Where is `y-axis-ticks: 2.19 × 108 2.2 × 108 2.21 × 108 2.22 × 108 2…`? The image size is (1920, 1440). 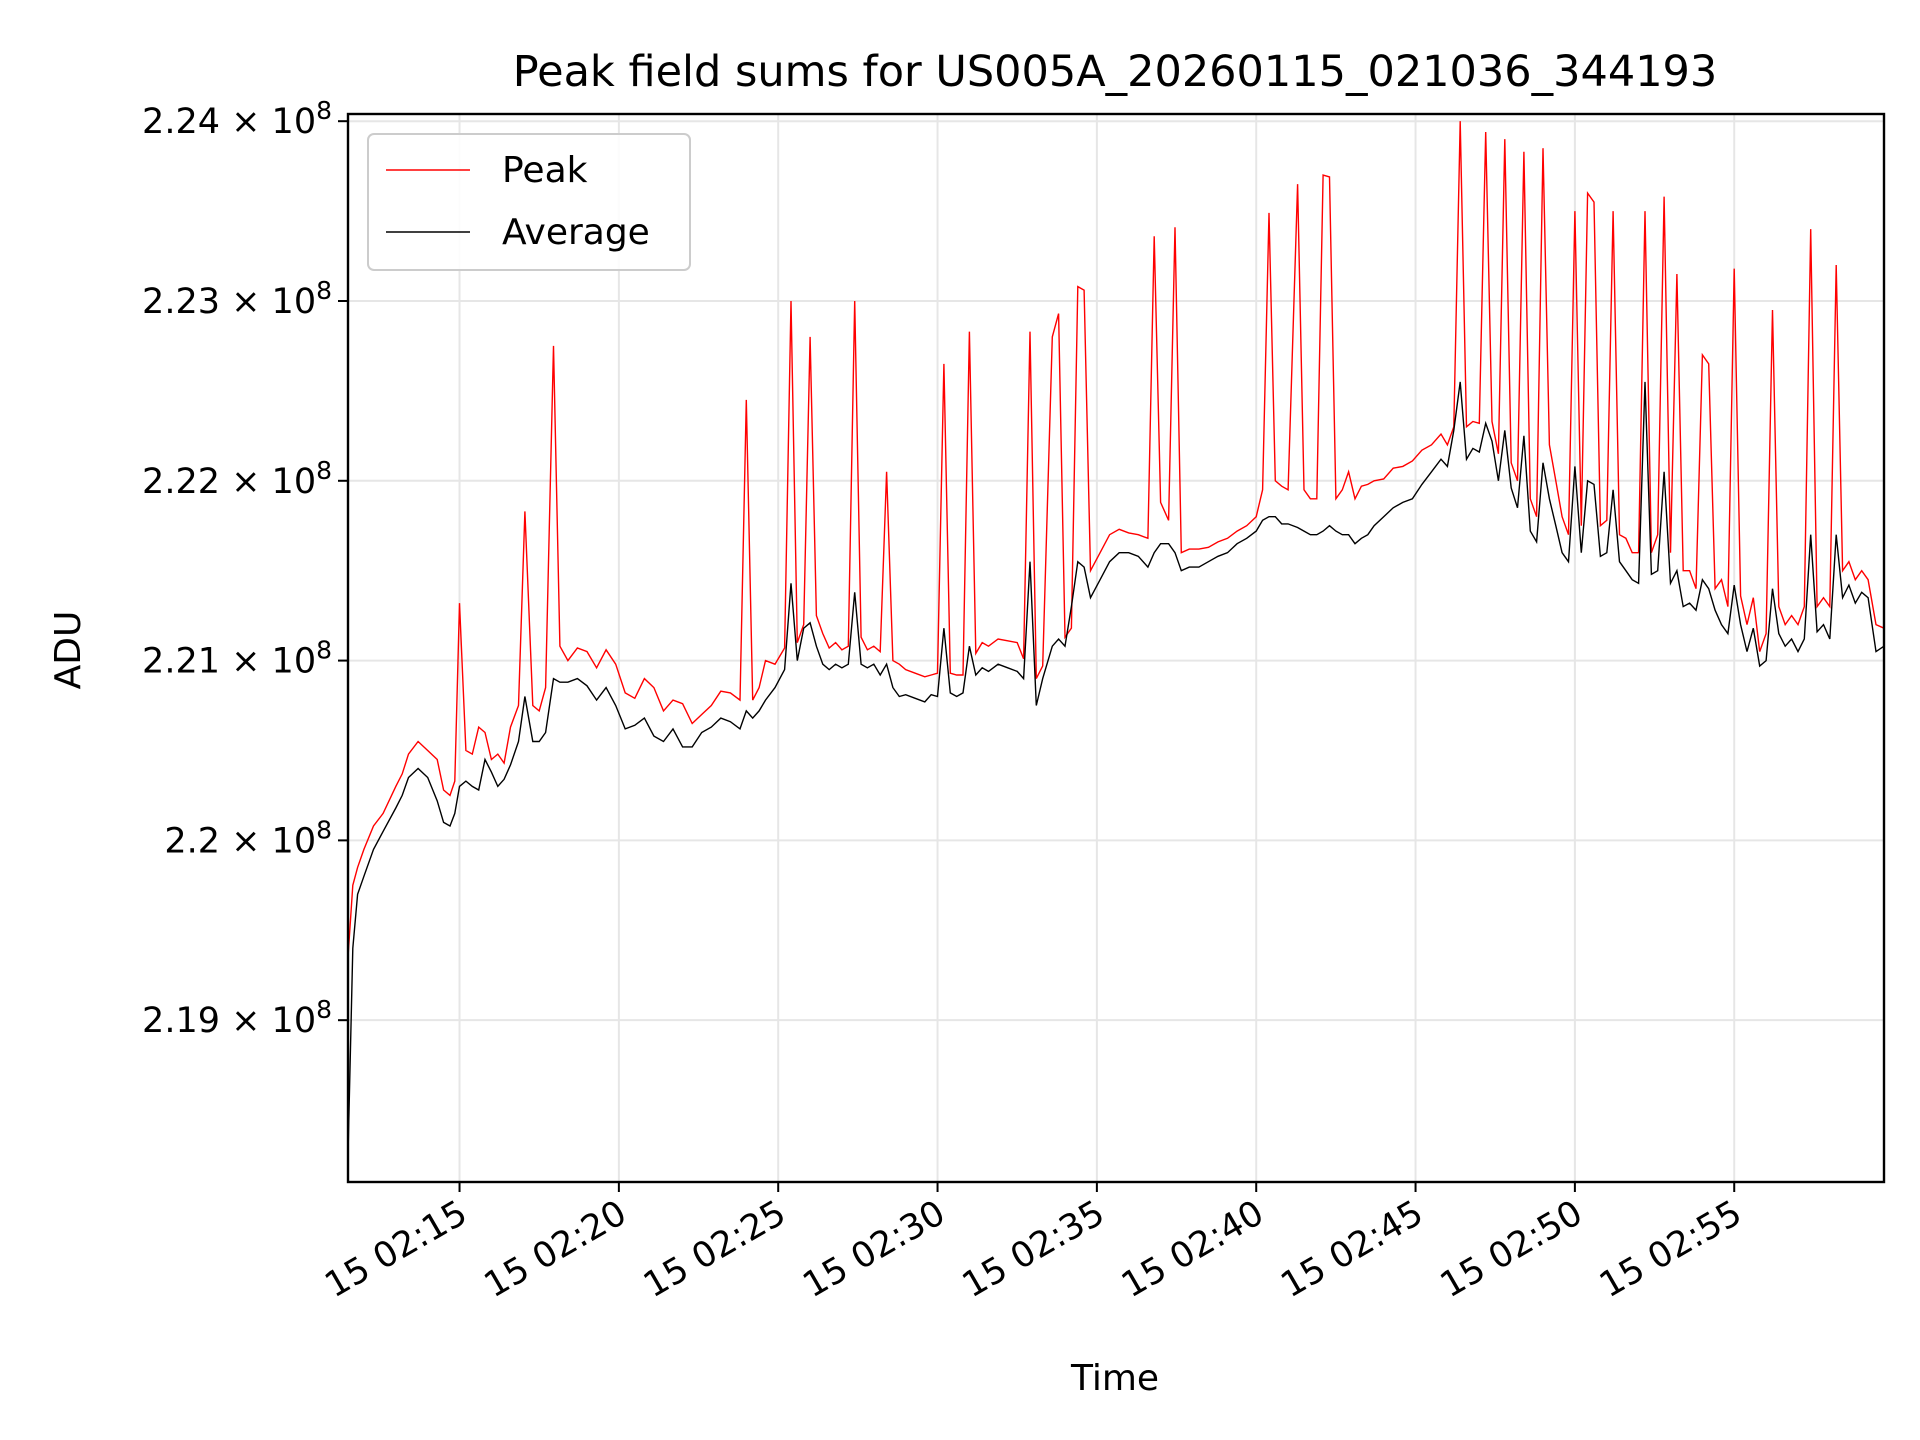
y-axis-ticks: 2.19 × 108 2.2 × 108 2.21 × 108 2.22 × 108 2… is located at coordinates (245, 568).